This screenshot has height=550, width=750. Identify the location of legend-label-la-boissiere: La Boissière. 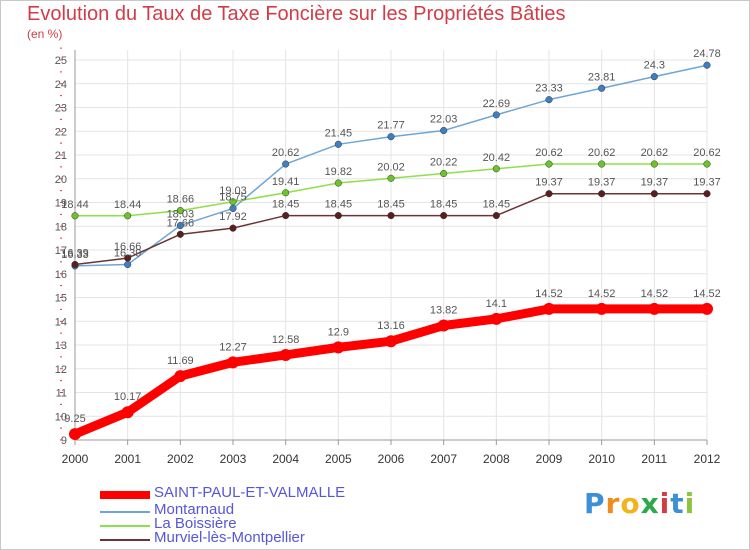
(195, 523).